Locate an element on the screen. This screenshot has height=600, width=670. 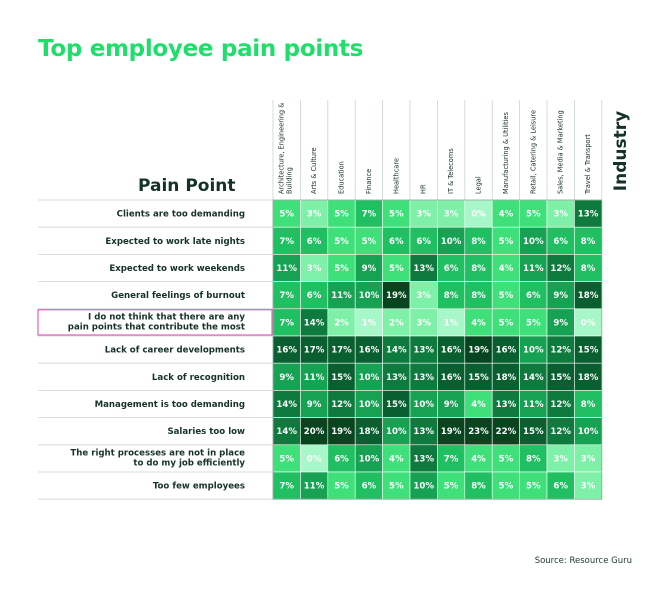
cell-value-label: 9% is located at coordinates (451, 405).